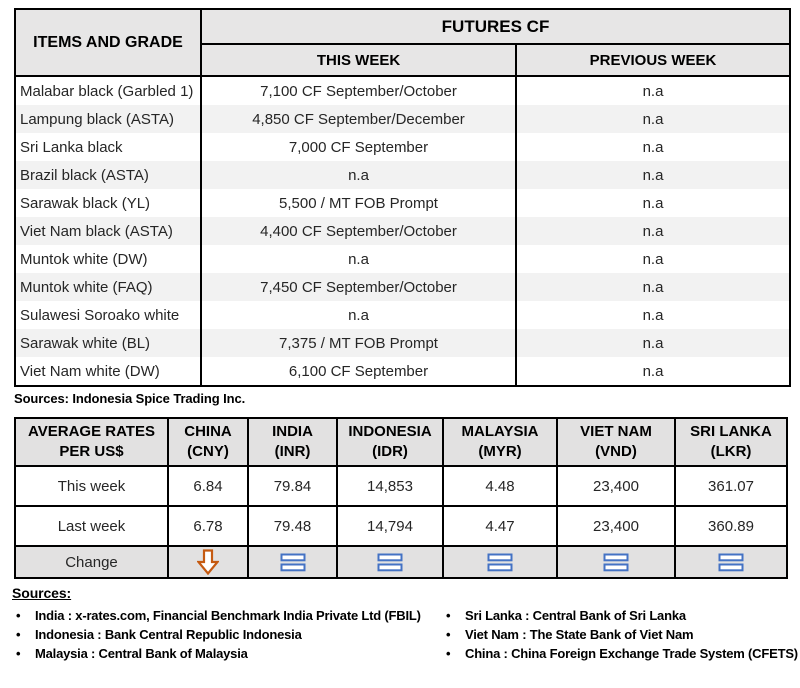 The width and height of the screenshot is (800, 688). What do you see at coordinates (359, 119) in the screenshot?
I see `this-week-cell: 4,850 CF September/December` at bounding box center [359, 119].